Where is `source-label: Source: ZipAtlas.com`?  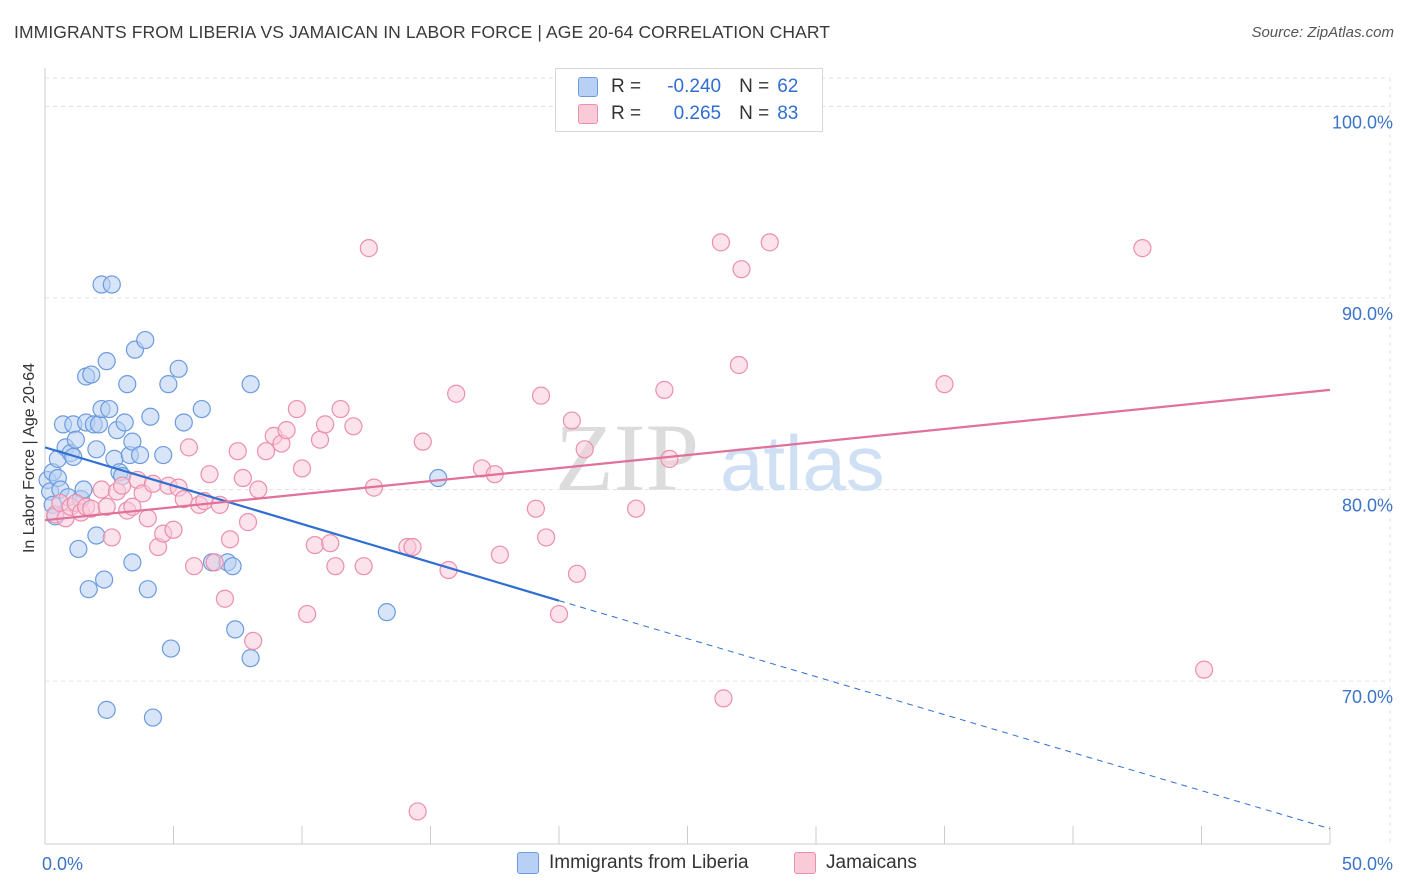 source-label: Source: ZipAtlas.com is located at coordinates (1322, 32).